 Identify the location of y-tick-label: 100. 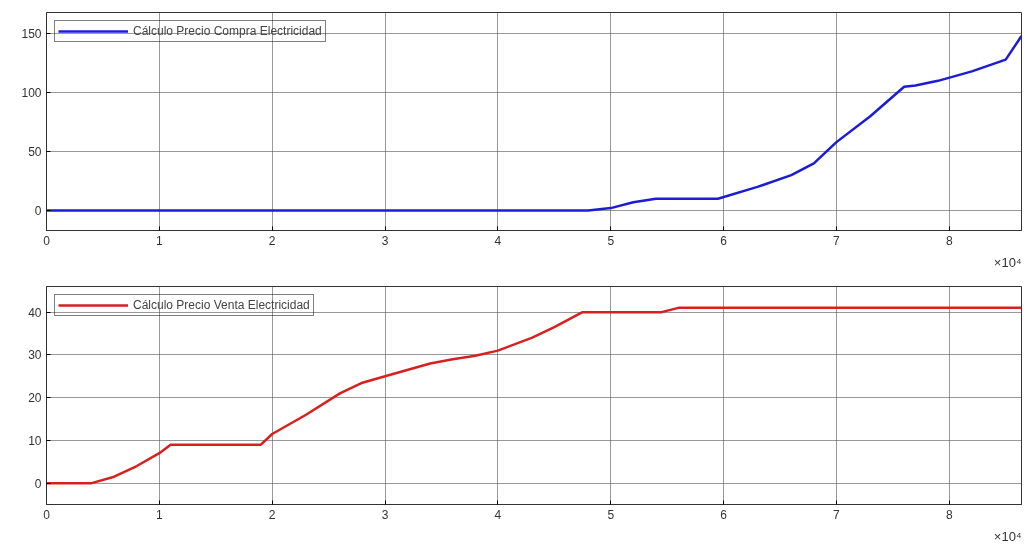
(31, 93).